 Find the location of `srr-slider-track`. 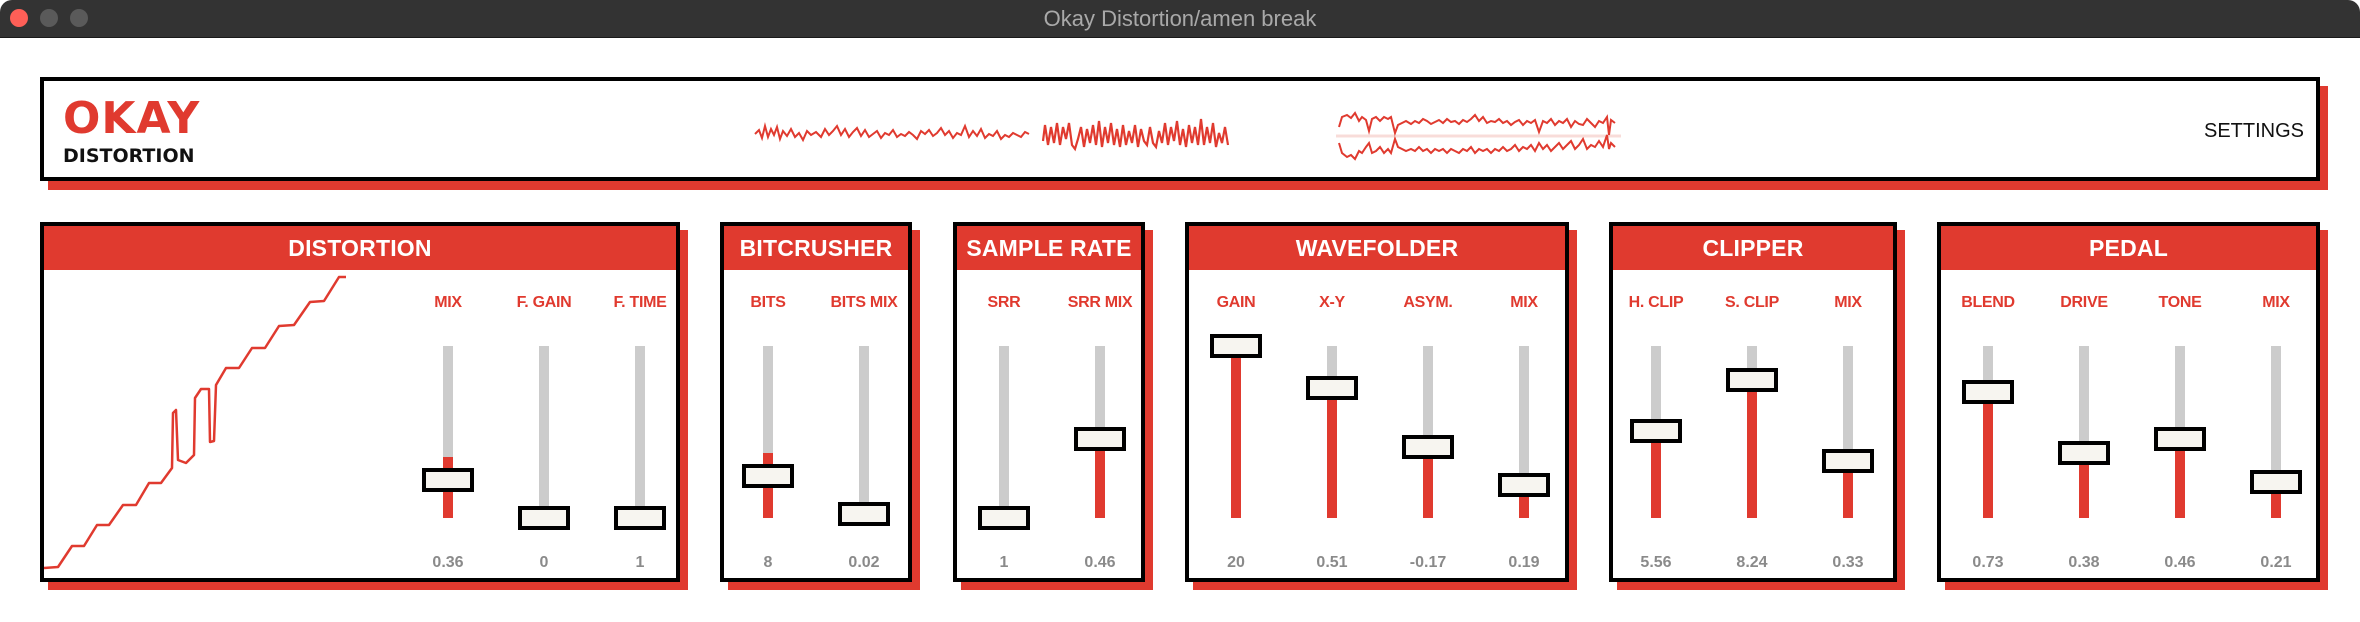

srr-slider-track is located at coordinates (1004, 432).